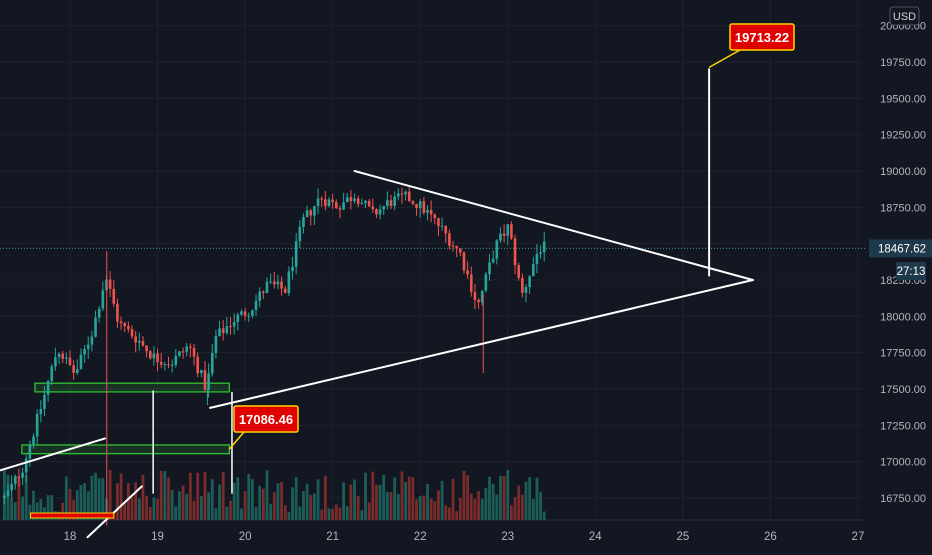 This screenshot has height=555, width=932. Describe the element at coordinates (911, 272) in the screenshot. I see `countdown-label: 27:13` at that location.